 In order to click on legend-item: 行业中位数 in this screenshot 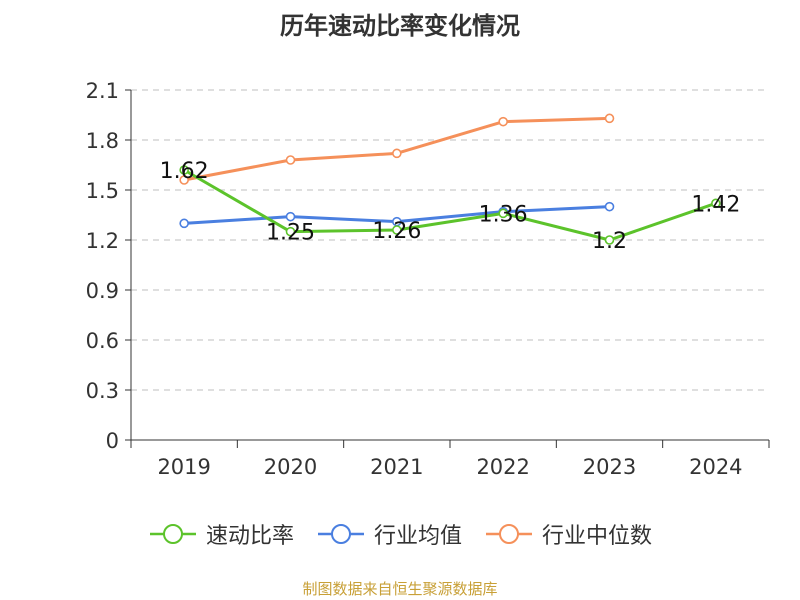, I will do `click(568, 534)`.